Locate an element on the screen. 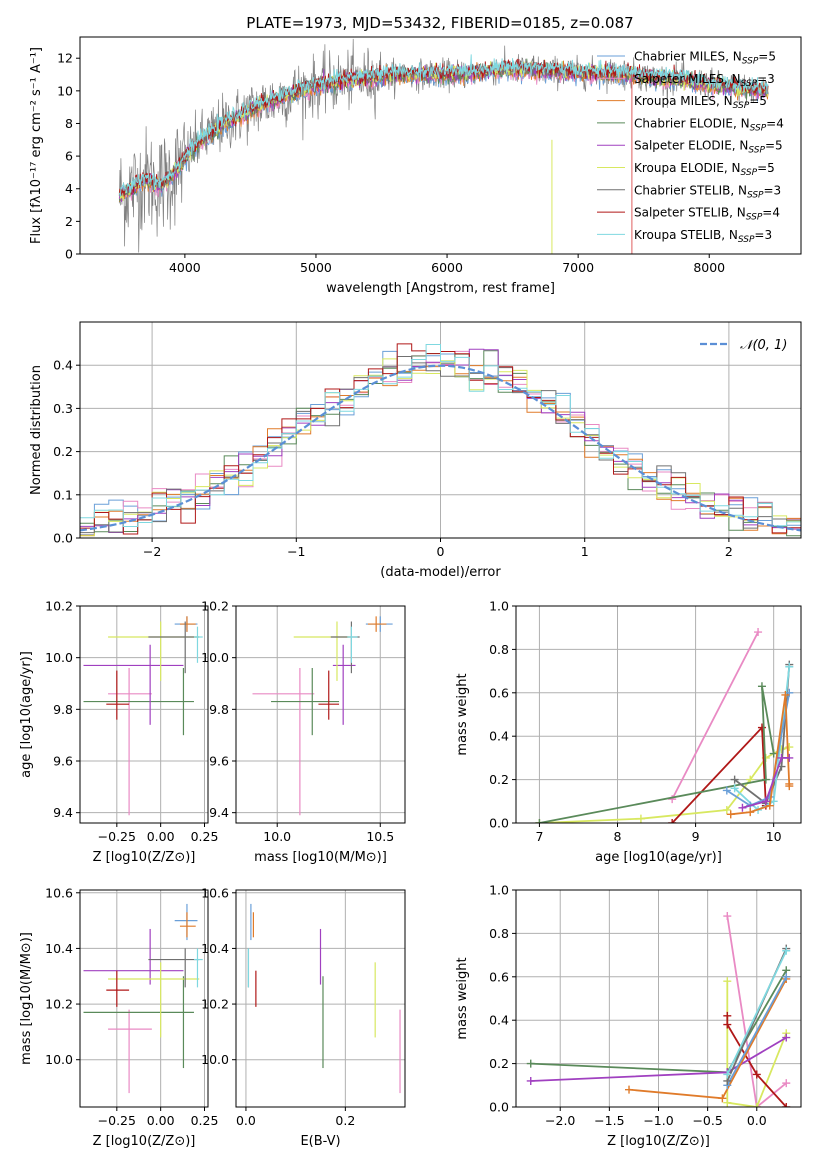 The image size is (819, 1170). x-axis-label: mass [log10(M/M⊙)] is located at coordinates (320, 857).